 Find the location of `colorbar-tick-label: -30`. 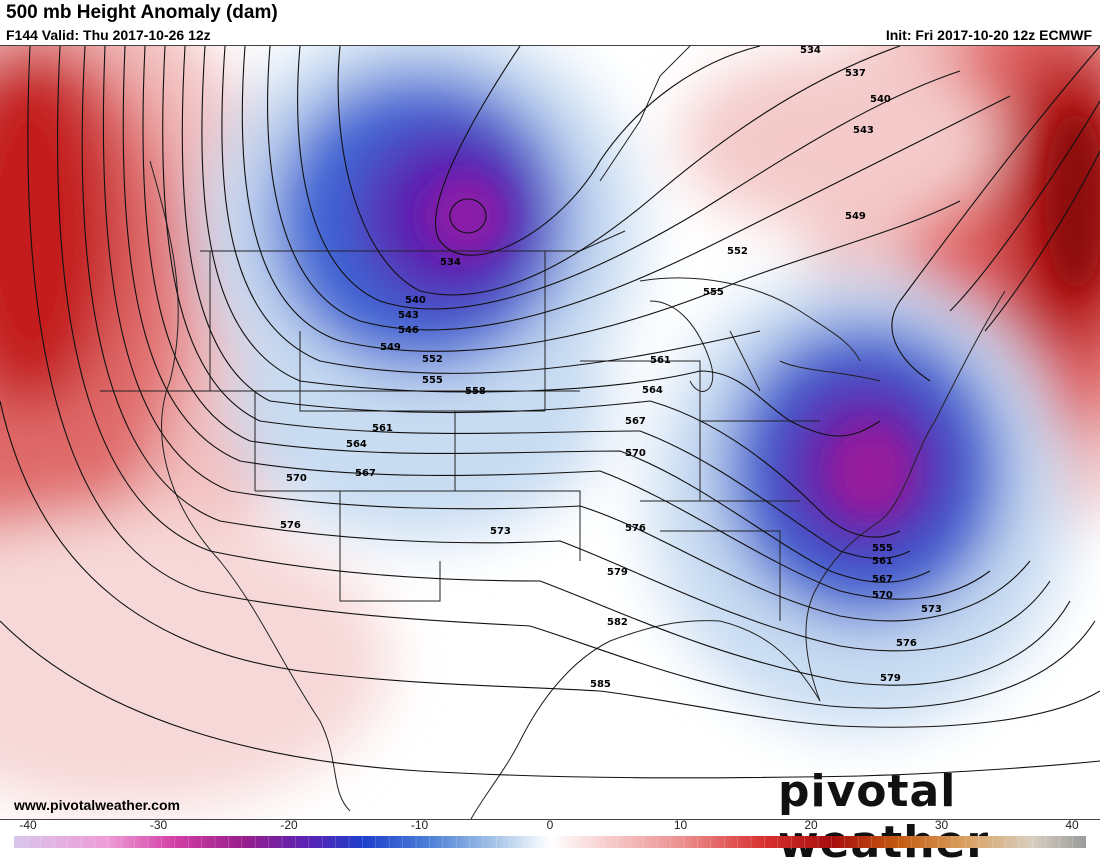

colorbar-tick-label: -30 is located at coordinates (158, 825).